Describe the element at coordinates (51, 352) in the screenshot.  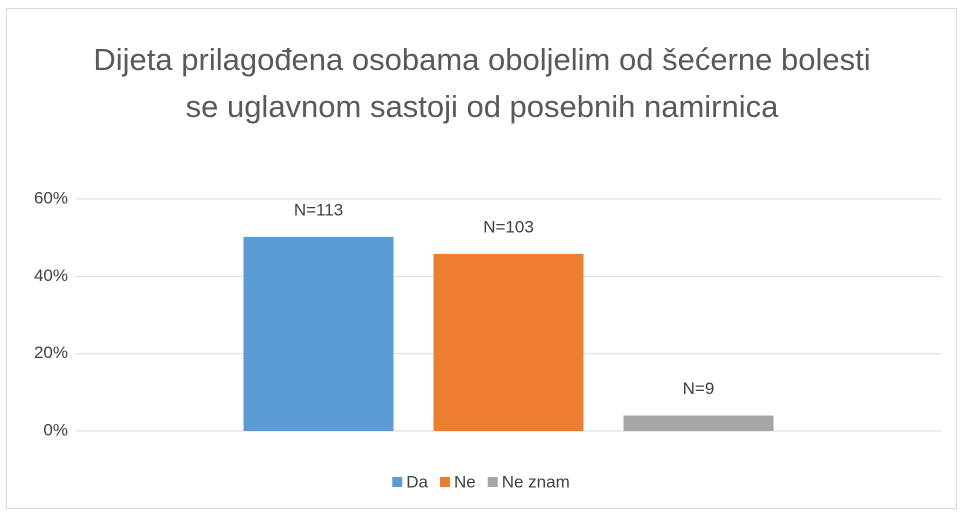
I see `y-tick-label: 20%` at that location.